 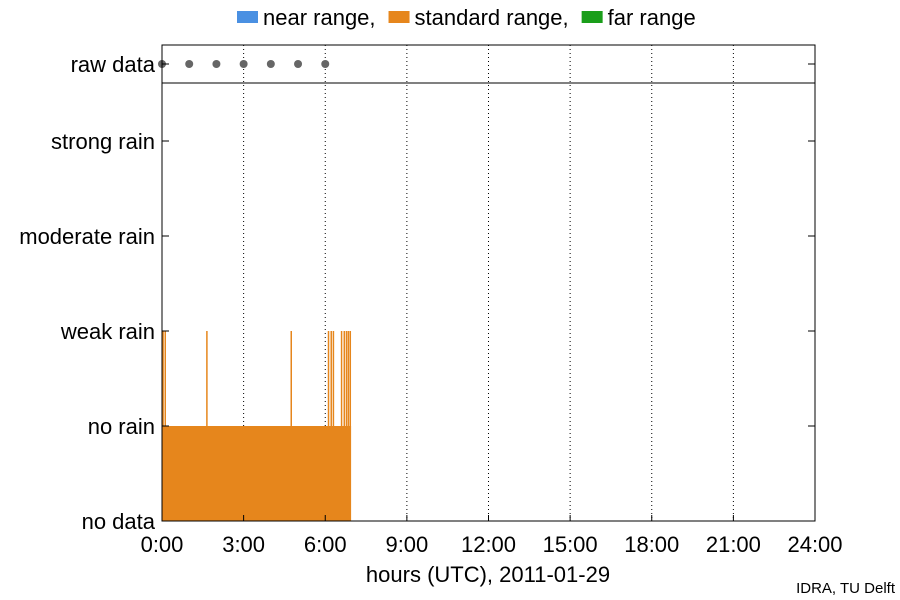 I want to click on x-tick-label-3: 9:00, so click(x=406, y=544).